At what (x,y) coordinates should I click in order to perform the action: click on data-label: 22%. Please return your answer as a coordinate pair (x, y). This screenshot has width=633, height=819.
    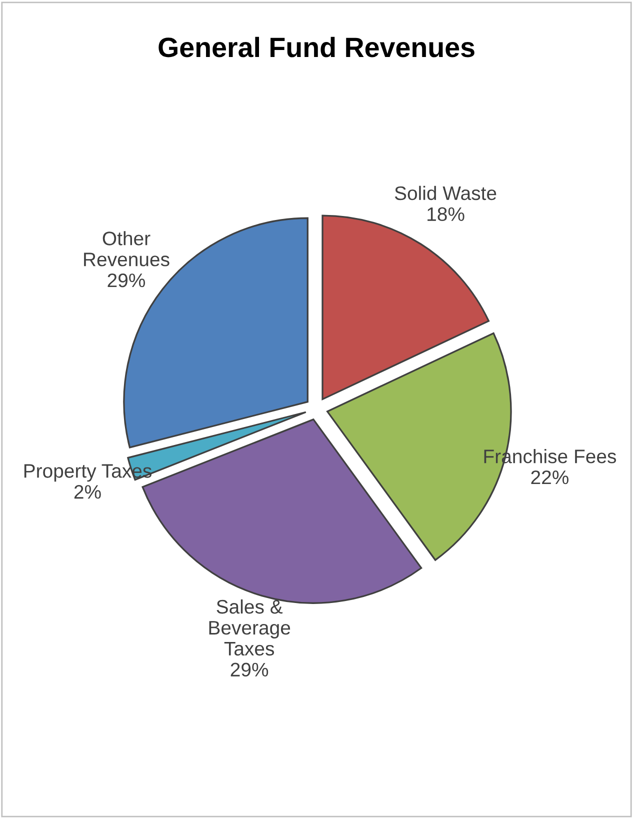
    Looking at the image, I should click on (549, 477).